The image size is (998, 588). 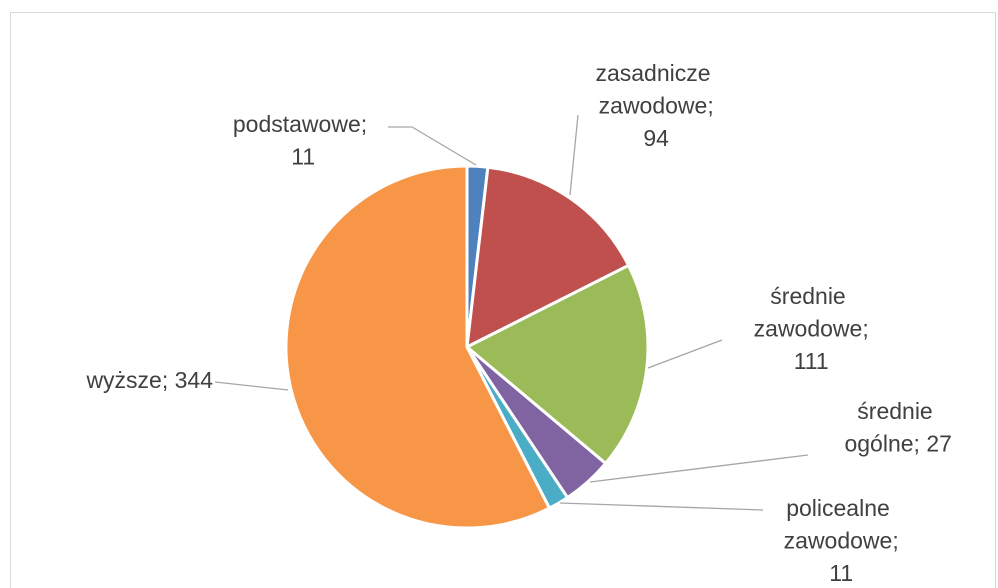 I want to click on data-label: średnie ogólne; 27, so click(x=895, y=427).